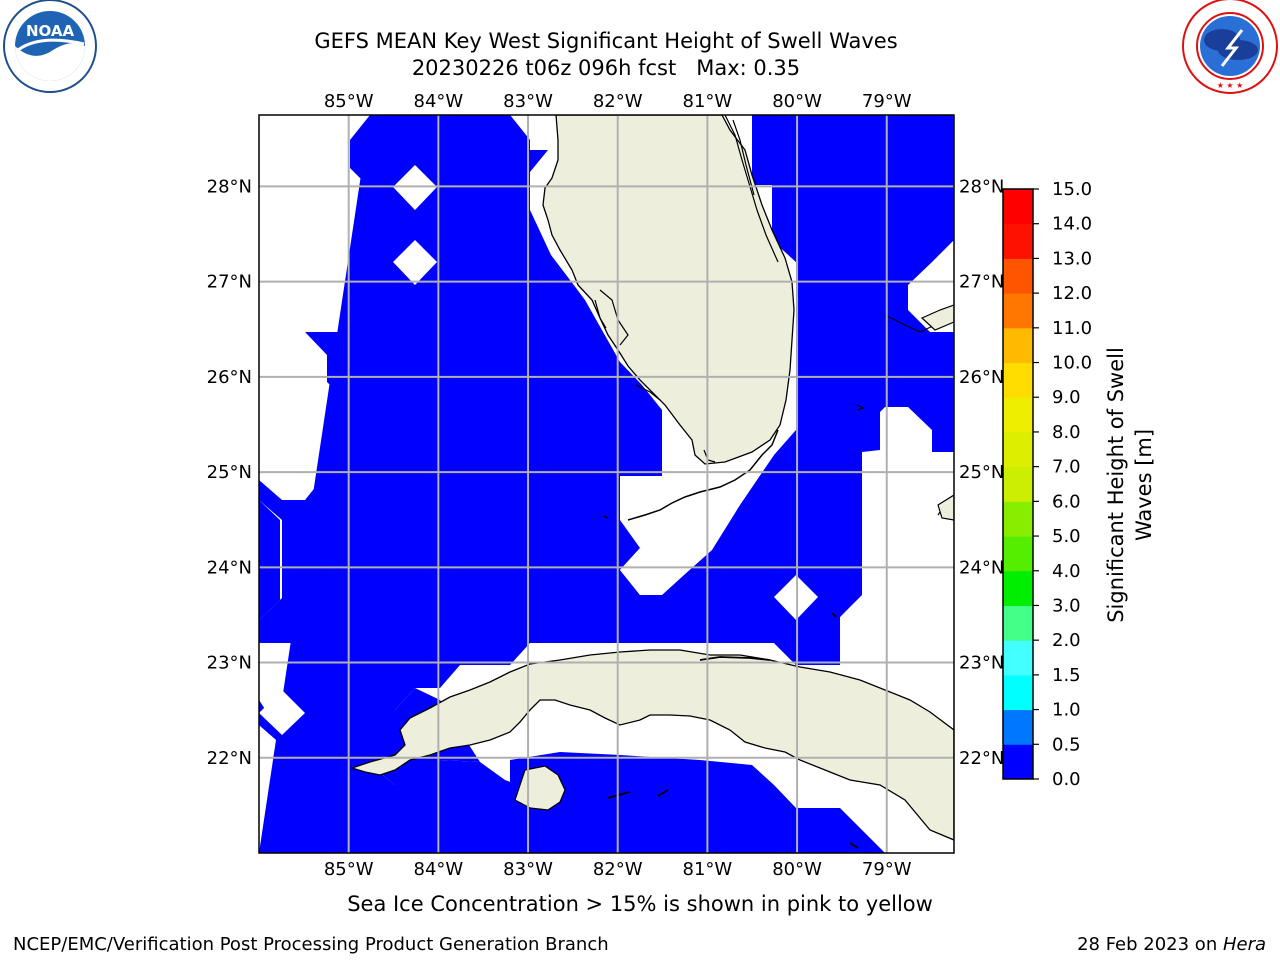 This screenshot has height=960, width=1280. What do you see at coordinates (229, 186) in the screenshot?
I see `lat-tick-label-left: 28°N` at bounding box center [229, 186].